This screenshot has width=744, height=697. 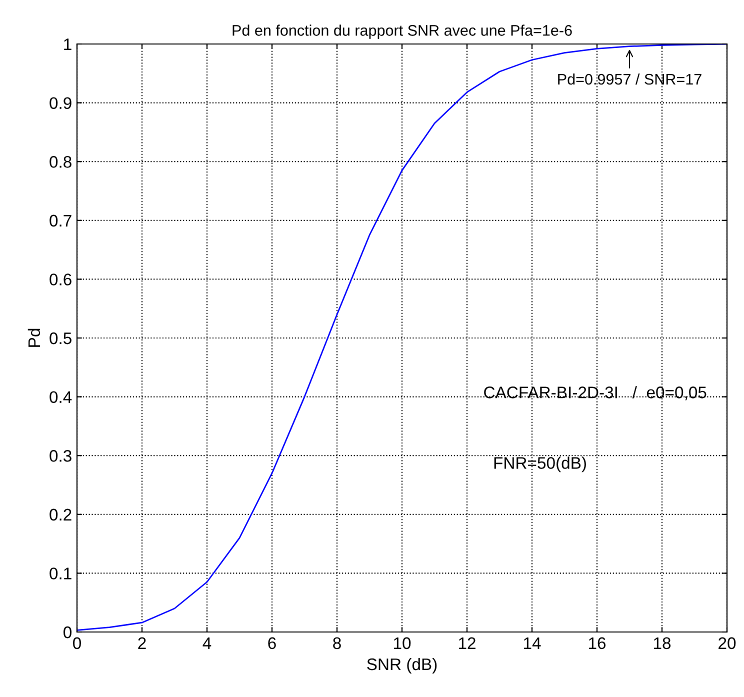 What do you see at coordinates (467, 643) in the screenshot?
I see `x-tick-label: 12` at bounding box center [467, 643].